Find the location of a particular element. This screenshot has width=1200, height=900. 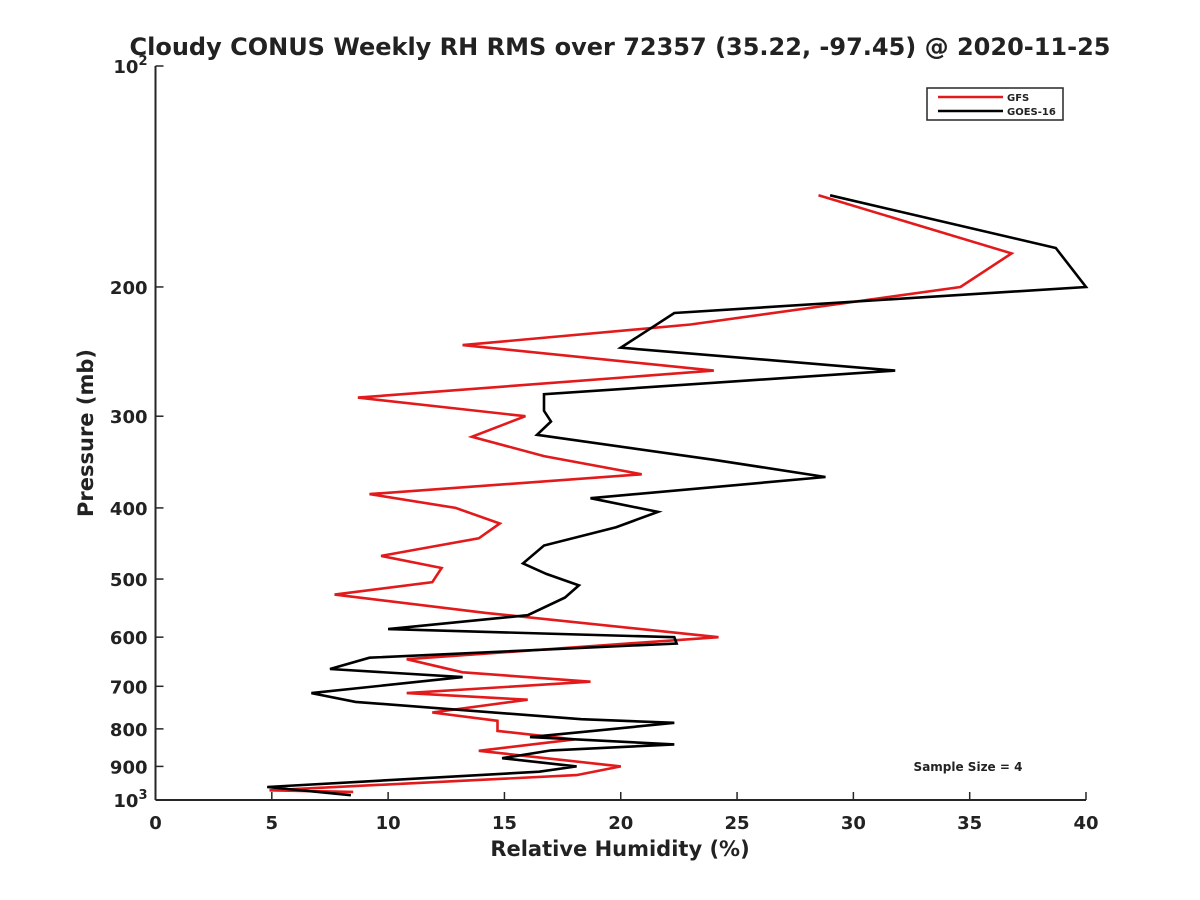

y-tick-label: 400 is located at coordinates (129, 509).